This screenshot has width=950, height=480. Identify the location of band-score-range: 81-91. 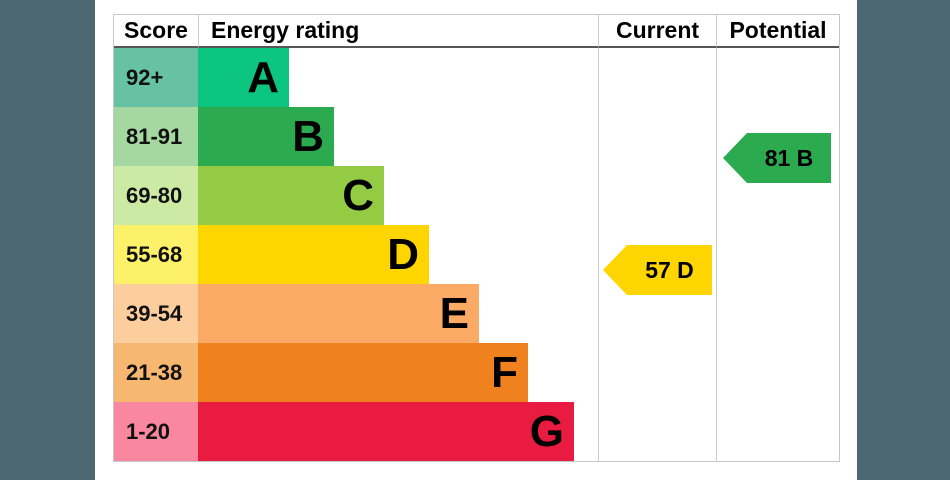
(156, 136).